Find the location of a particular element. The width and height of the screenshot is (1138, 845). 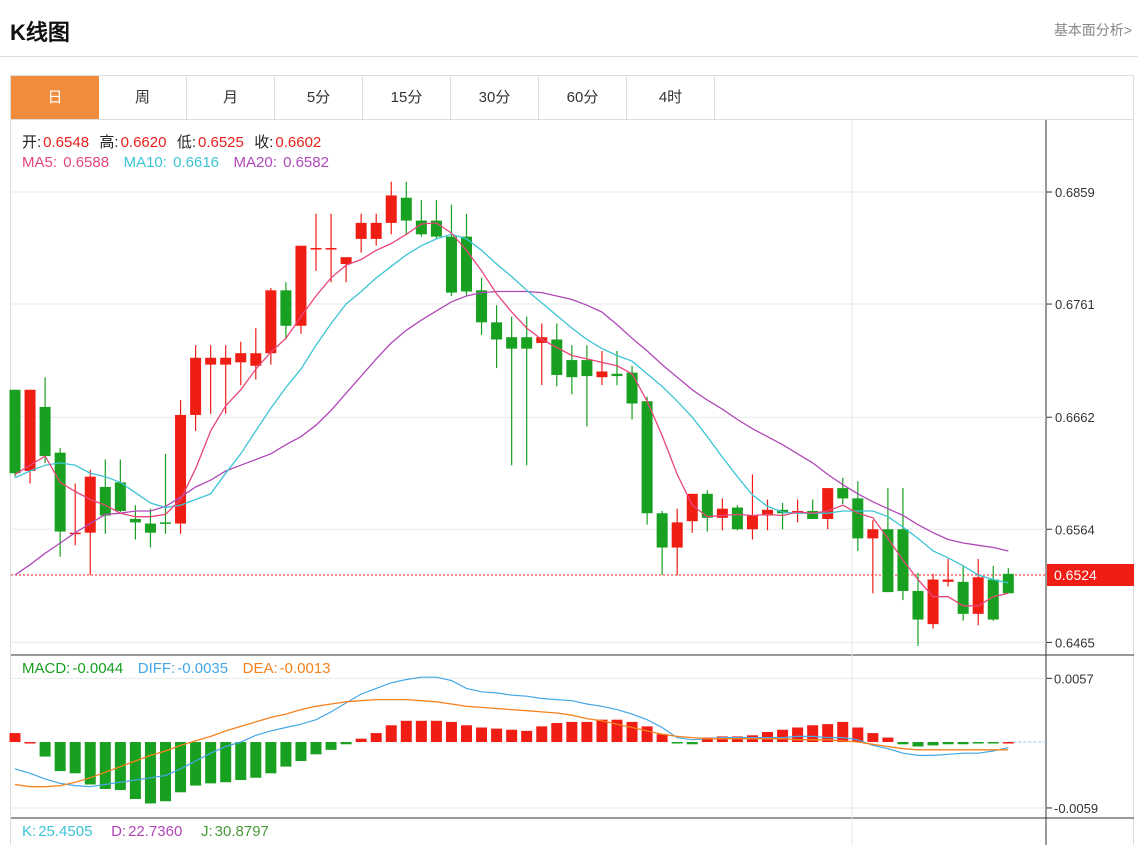

dea-value: -0.0013 is located at coordinates (305, 668).